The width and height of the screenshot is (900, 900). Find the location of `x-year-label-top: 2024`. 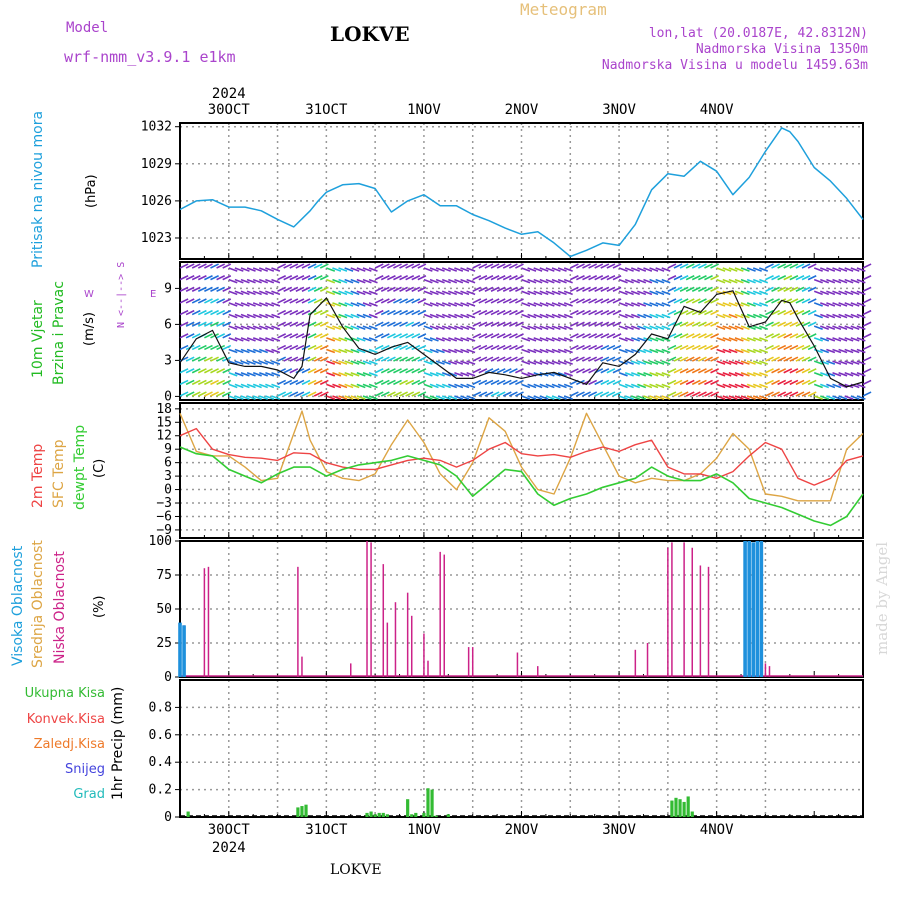

x-year-label-top: 2024 is located at coordinates (229, 94).